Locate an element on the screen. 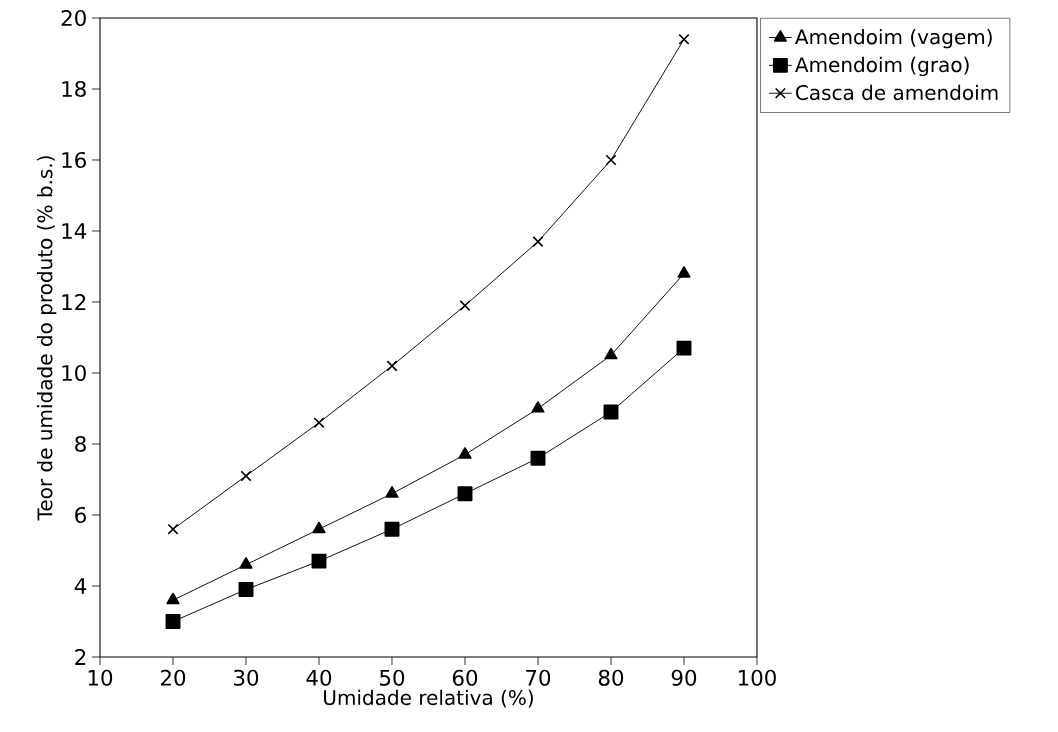 This screenshot has width=1058, height=732. x-tick-label: 70 is located at coordinates (538, 677).